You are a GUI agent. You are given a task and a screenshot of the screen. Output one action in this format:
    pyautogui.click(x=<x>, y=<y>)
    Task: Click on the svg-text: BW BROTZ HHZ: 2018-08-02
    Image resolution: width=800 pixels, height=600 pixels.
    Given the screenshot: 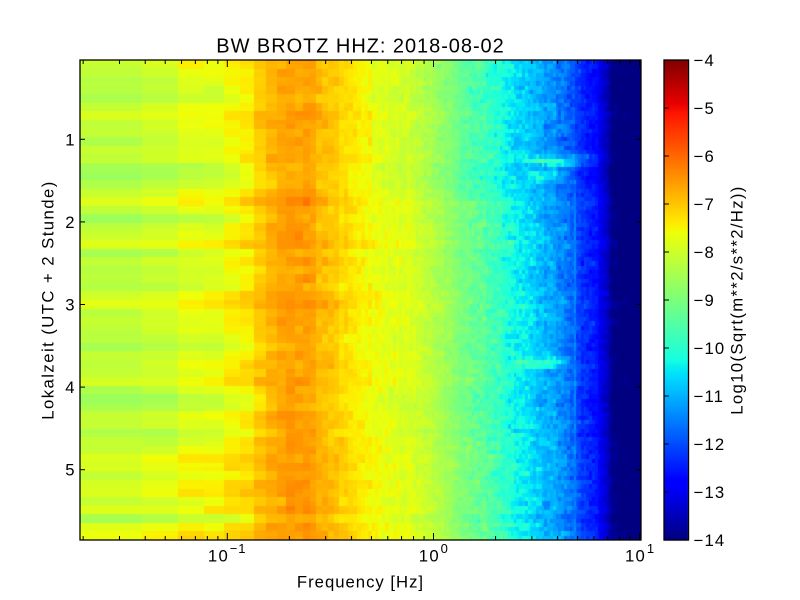 What is the action you would take?
    pyautogui.click(x=360, y=47)
    